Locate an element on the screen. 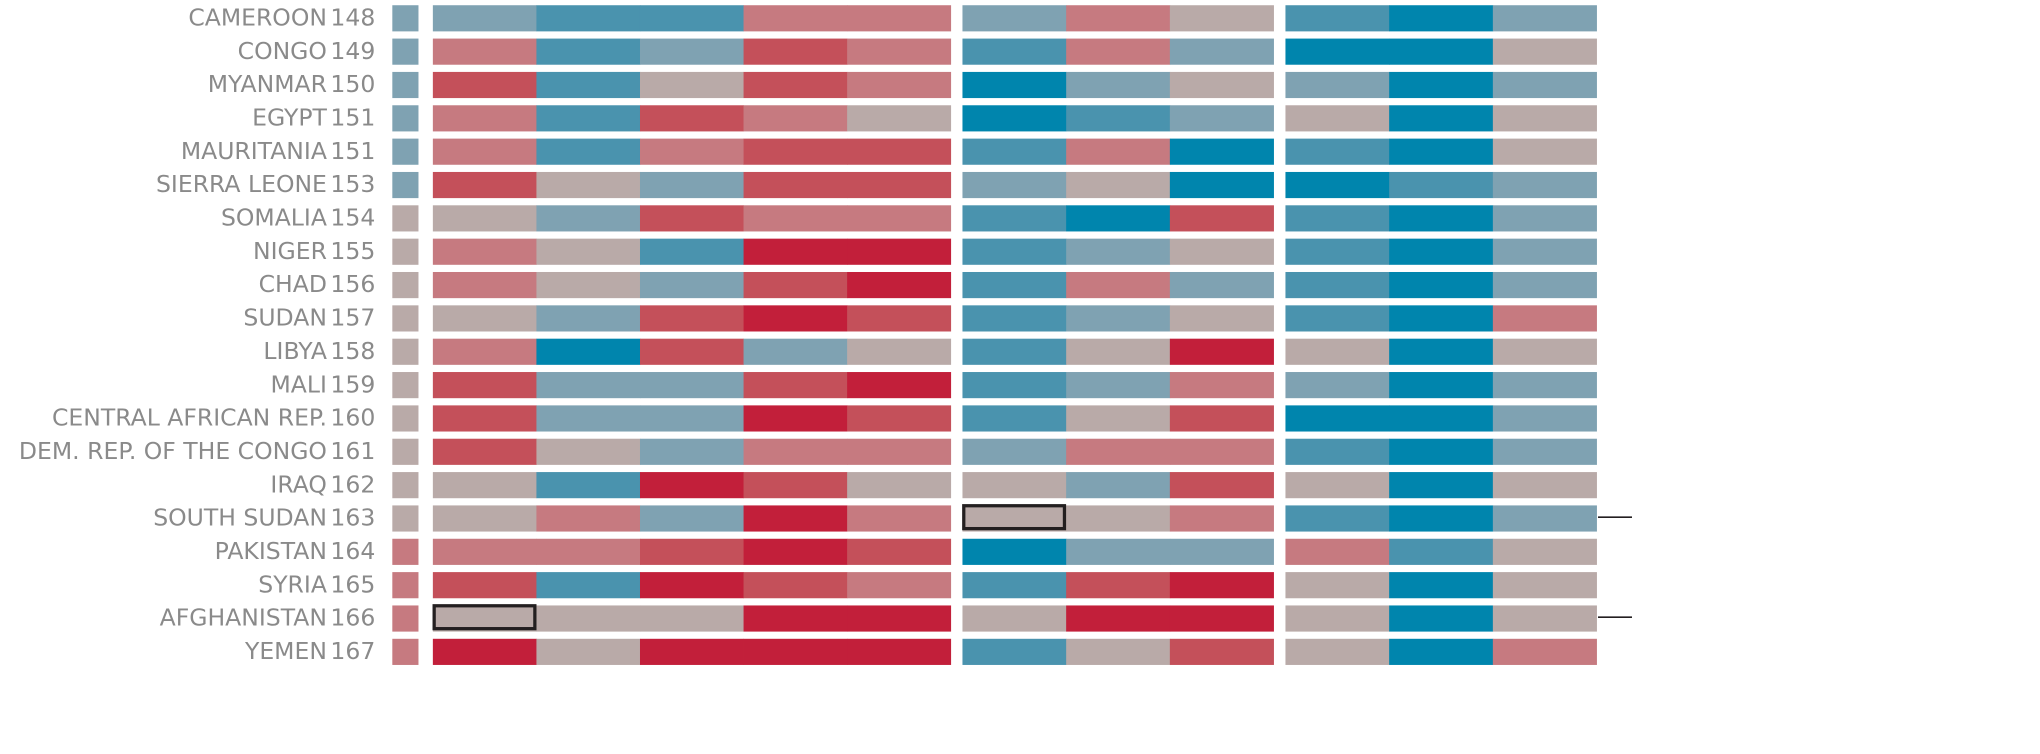 Image resolution: width=2040 pixels, height=754 pixels. country-name: AFGHANISTAN is located at coordinates (243, 618).